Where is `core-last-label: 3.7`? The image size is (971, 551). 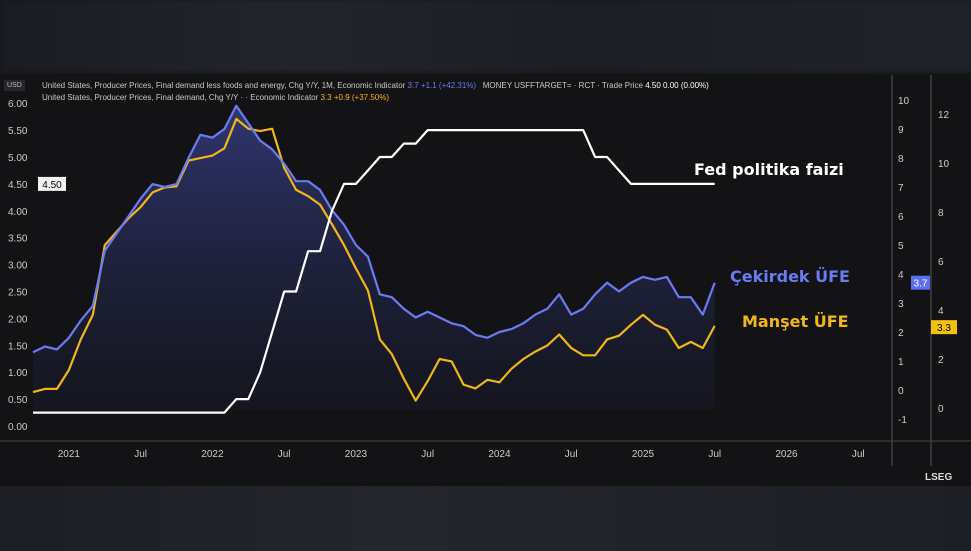
core-last-label: 3.7 is located at coordinates (921, 284).